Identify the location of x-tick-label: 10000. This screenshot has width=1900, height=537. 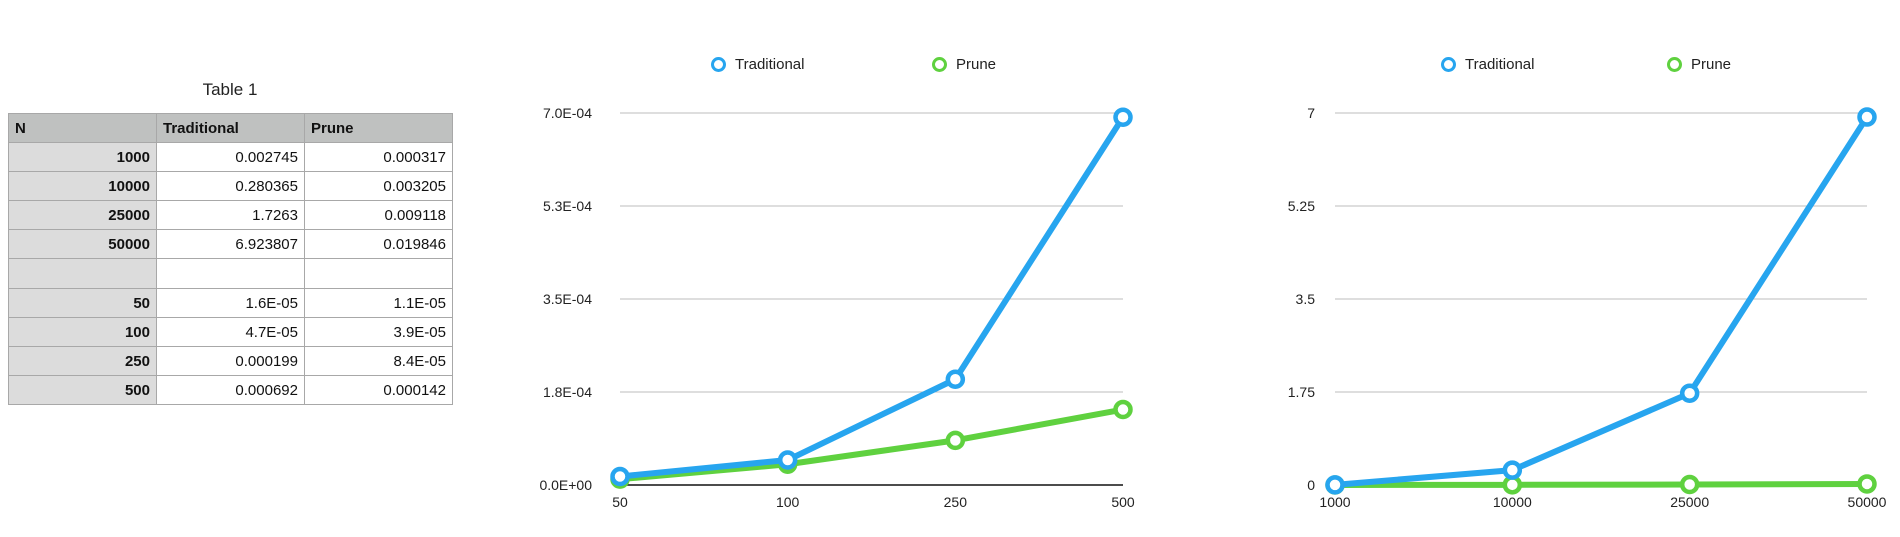
(1512, 502).